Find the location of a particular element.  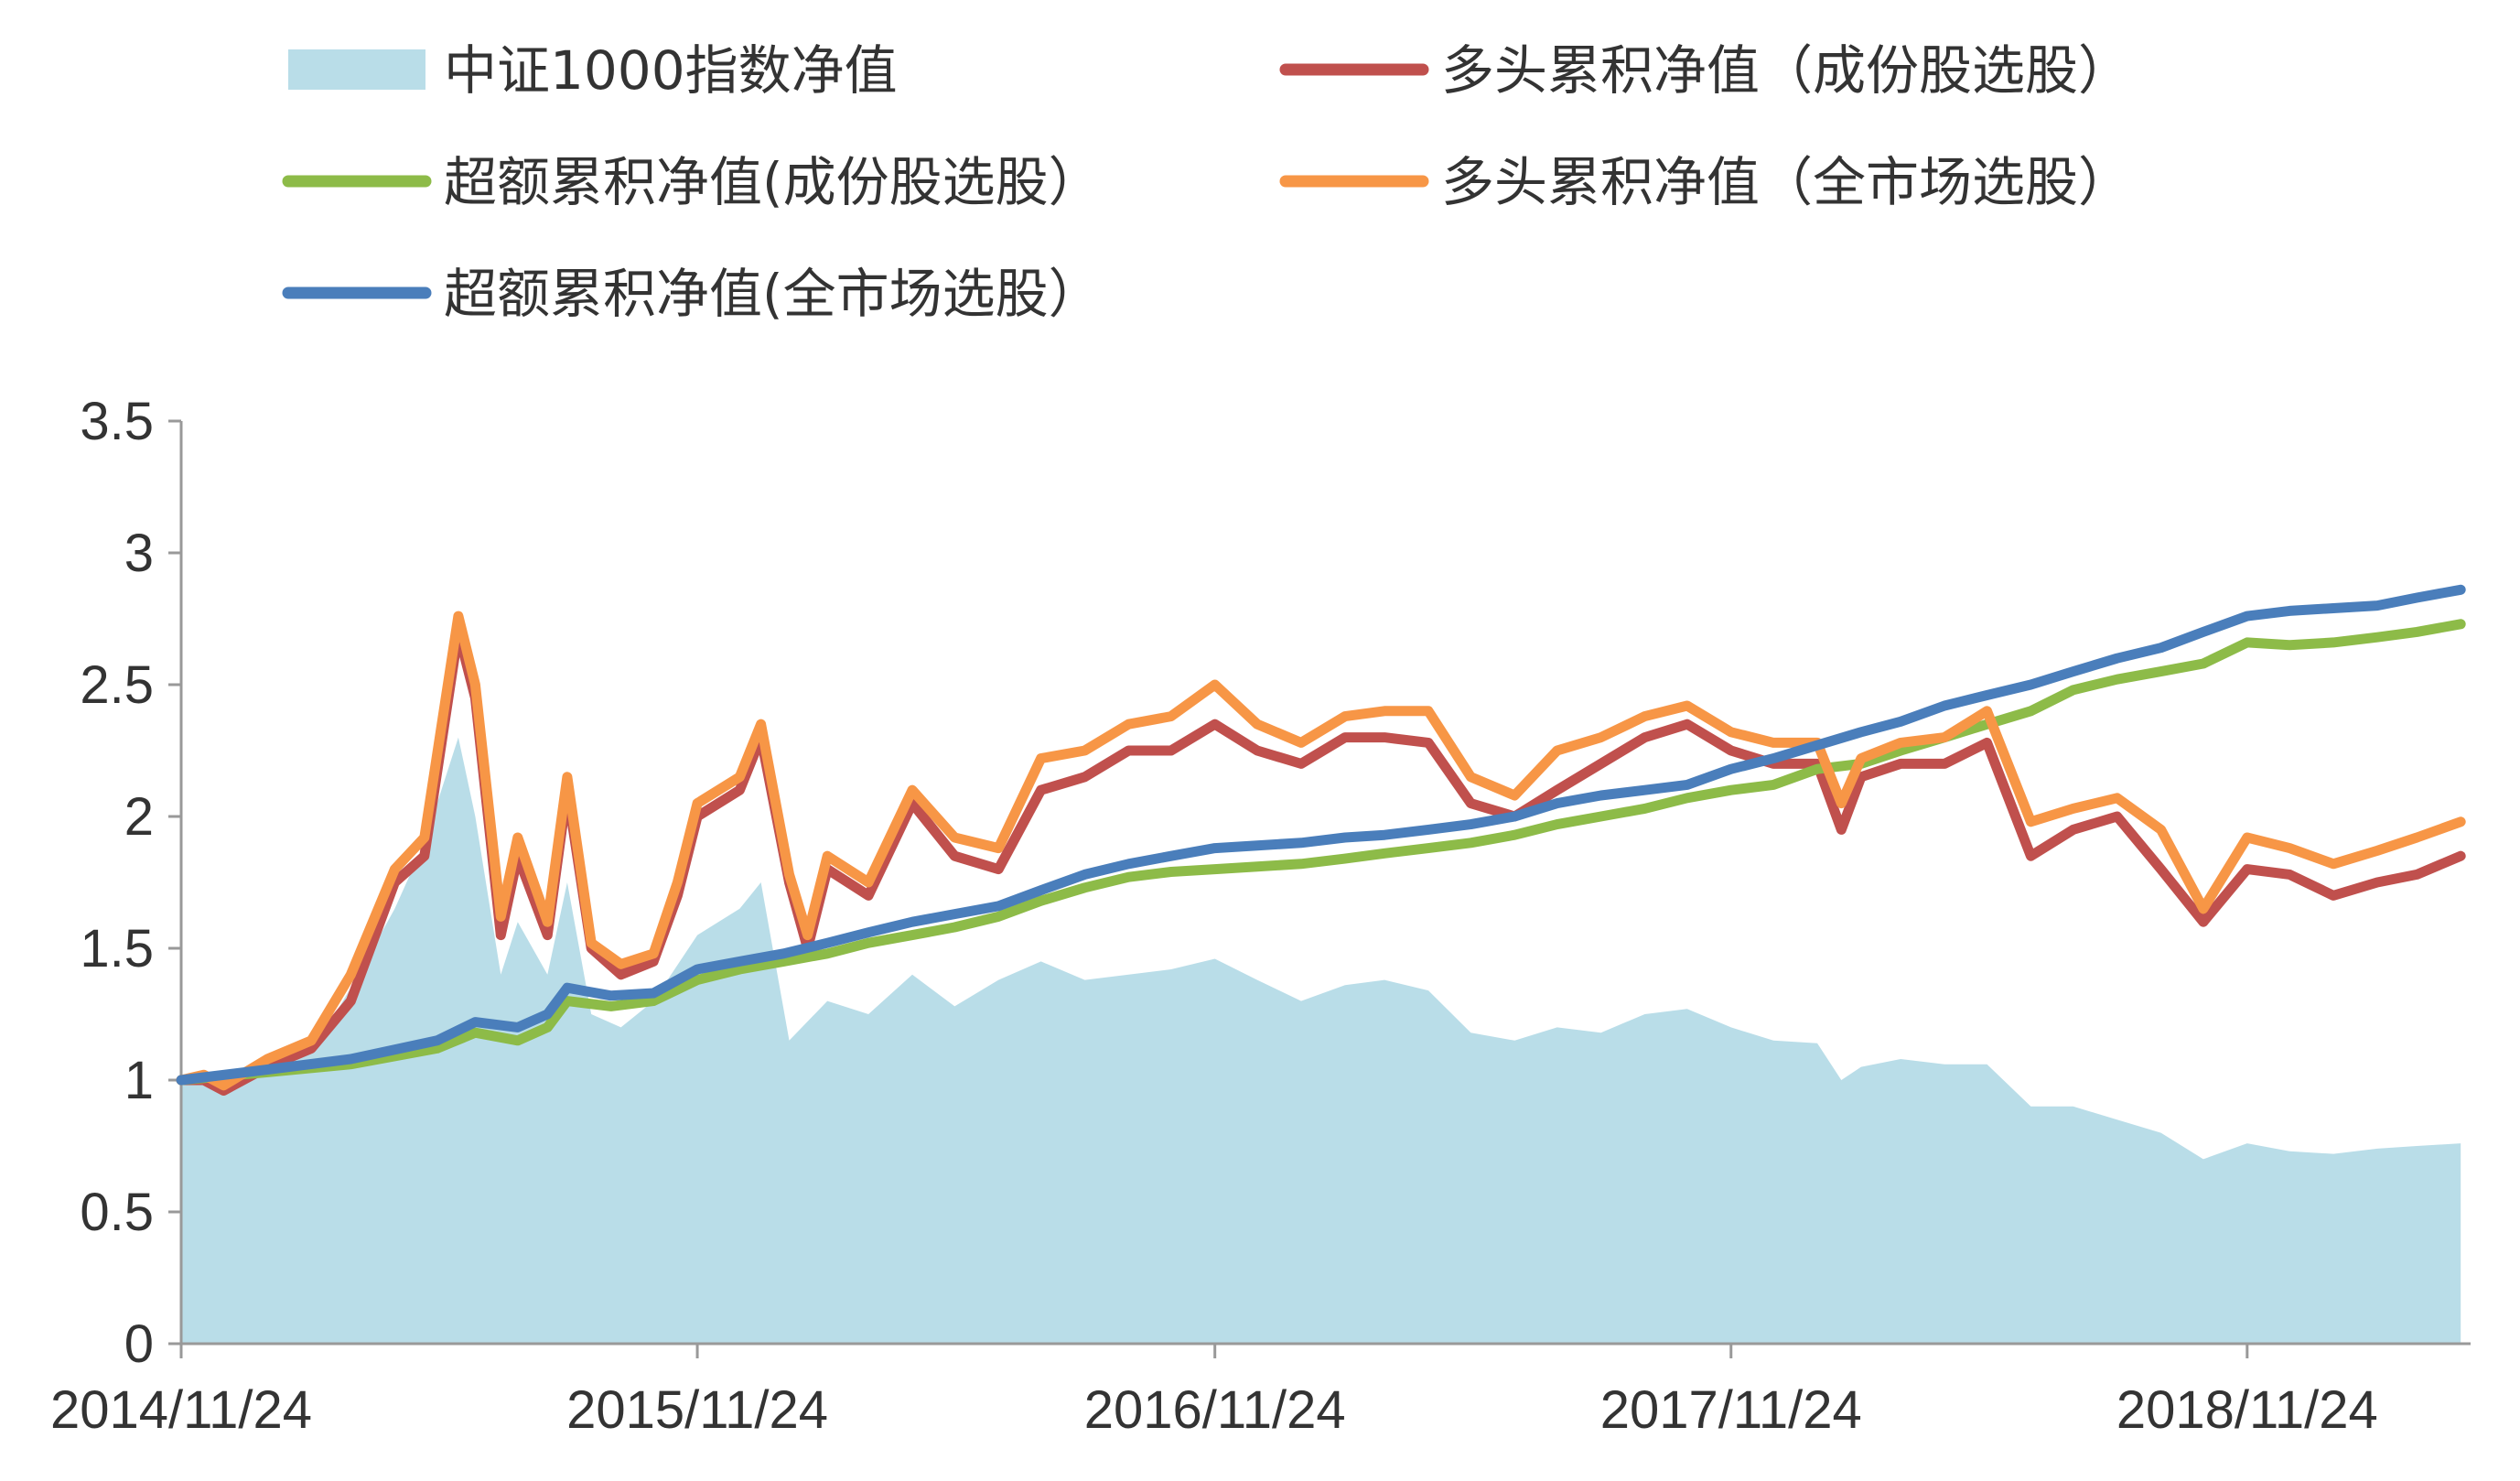

x-tick-label: 2015/11/24 is located at coordinates (697, 1410).